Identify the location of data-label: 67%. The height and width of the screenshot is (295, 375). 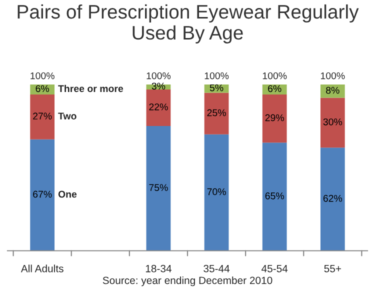
(42, 194).